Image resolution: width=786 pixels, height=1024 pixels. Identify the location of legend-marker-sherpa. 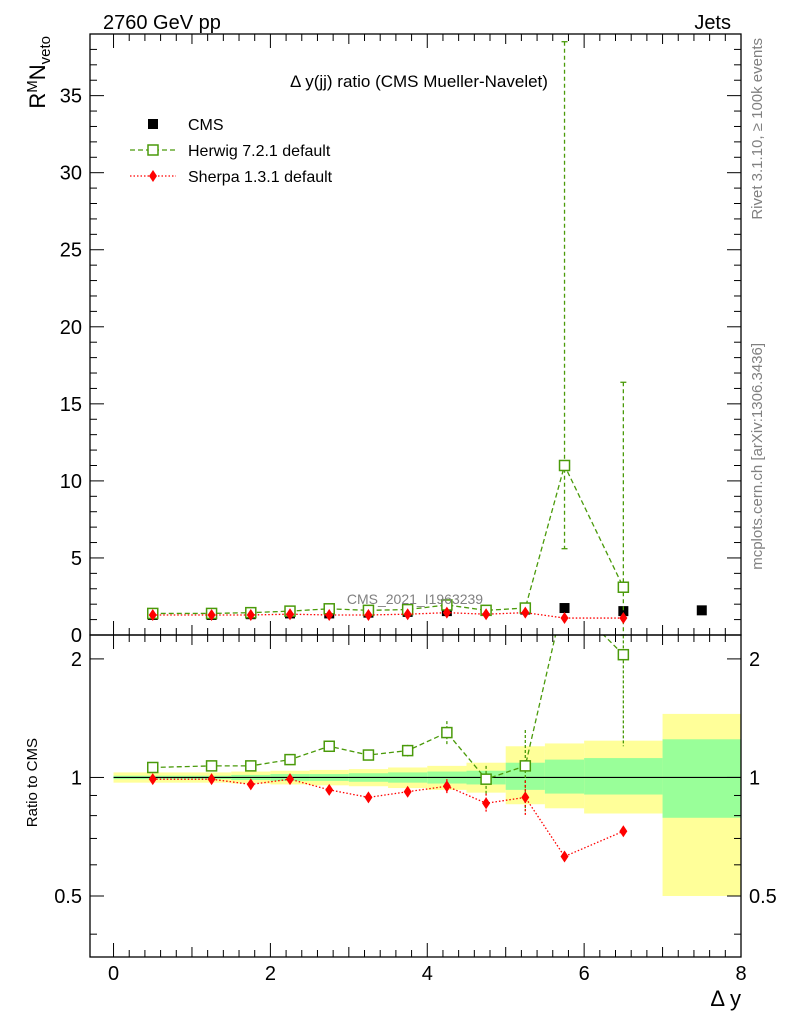
(153, 176).